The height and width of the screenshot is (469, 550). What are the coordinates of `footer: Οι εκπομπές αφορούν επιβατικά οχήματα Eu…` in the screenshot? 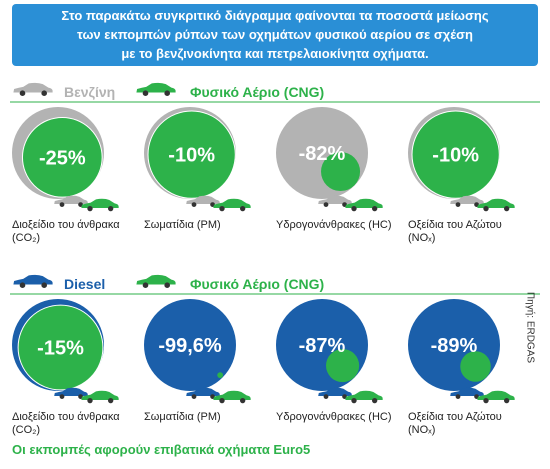 It's located at (161, 449).